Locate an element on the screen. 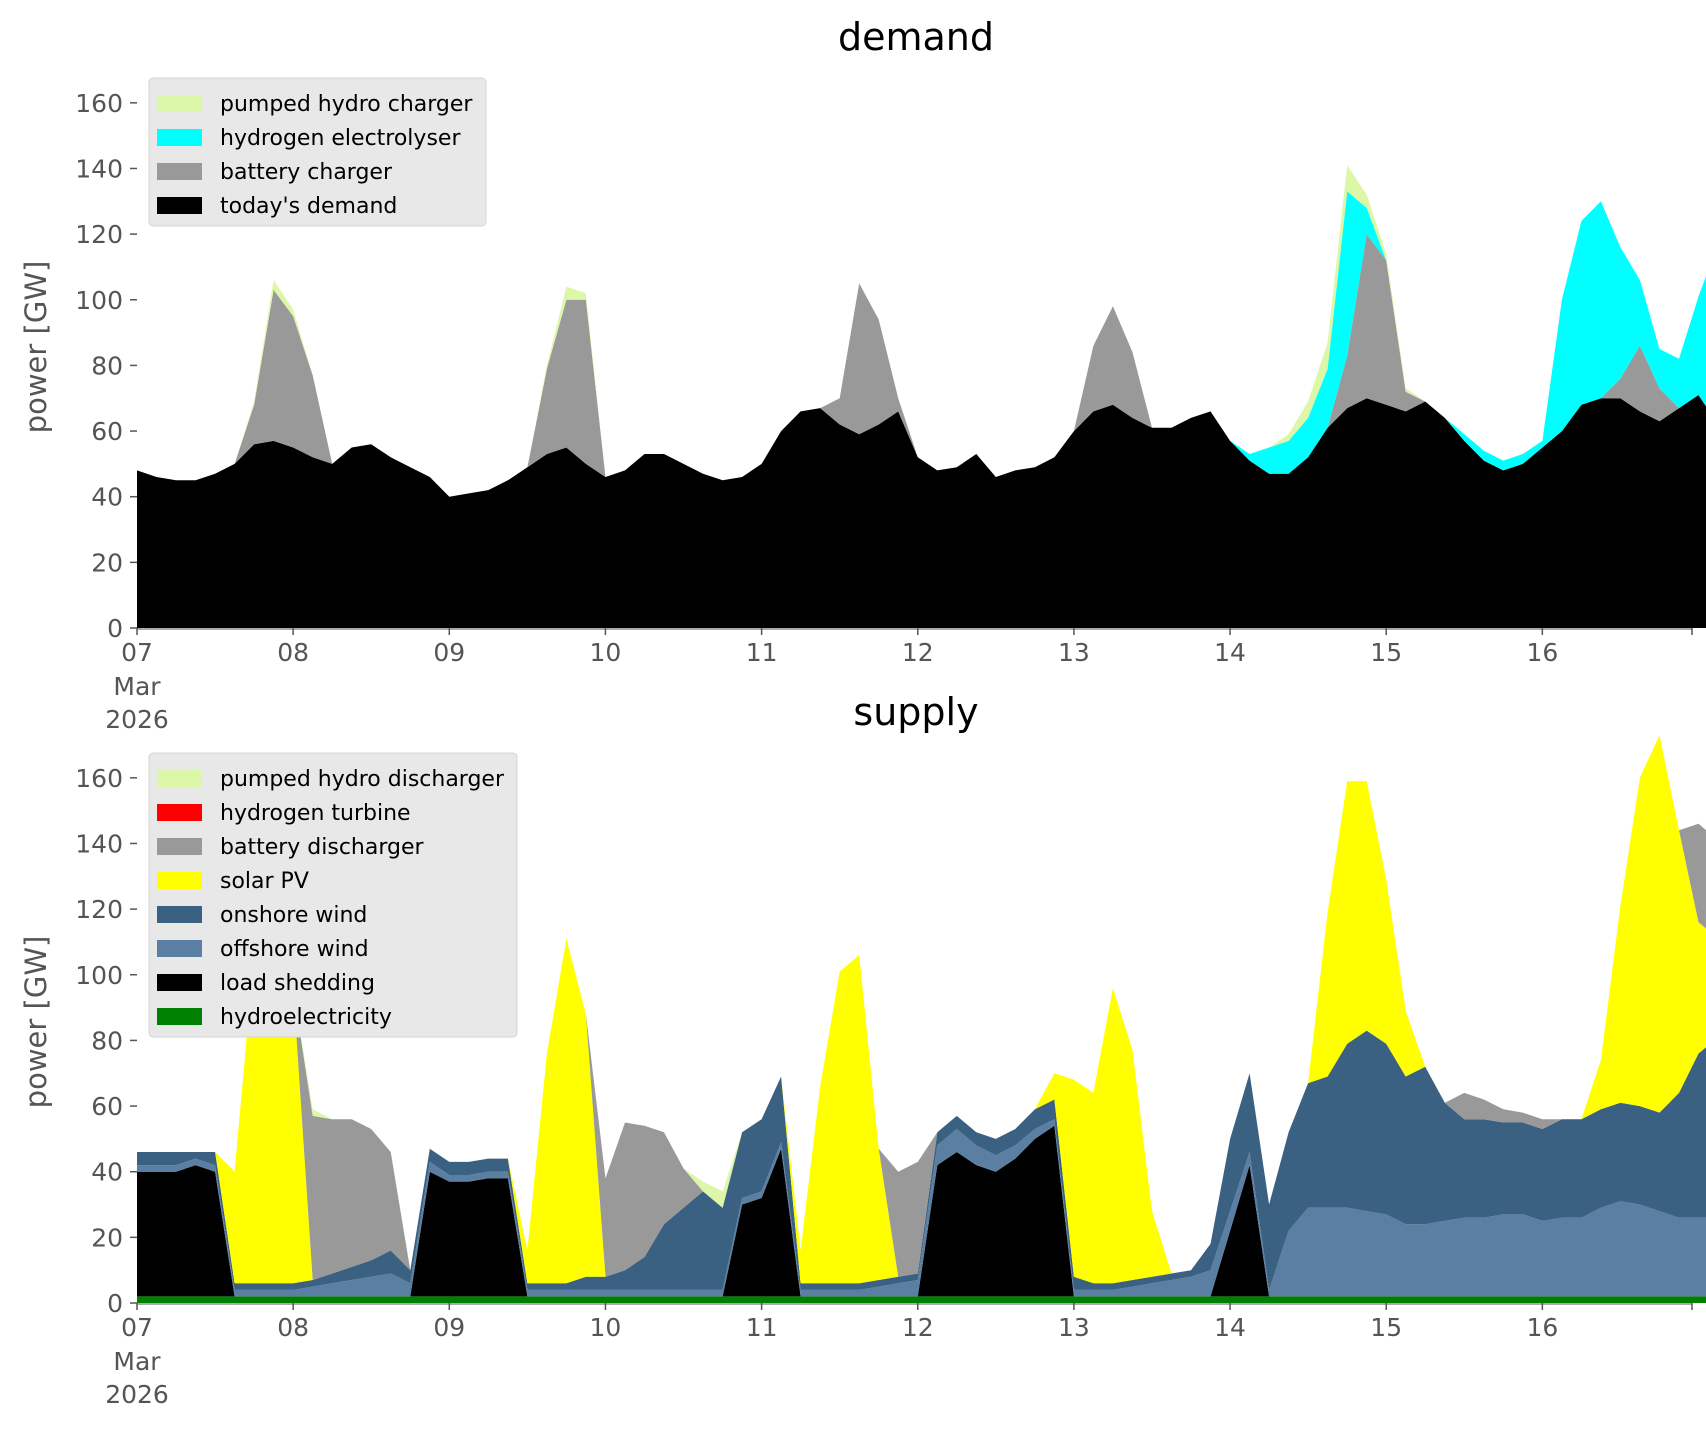 This screenshot has width=1706, height=1431. legend-label: battery charger is located at coordinates (306, 172).